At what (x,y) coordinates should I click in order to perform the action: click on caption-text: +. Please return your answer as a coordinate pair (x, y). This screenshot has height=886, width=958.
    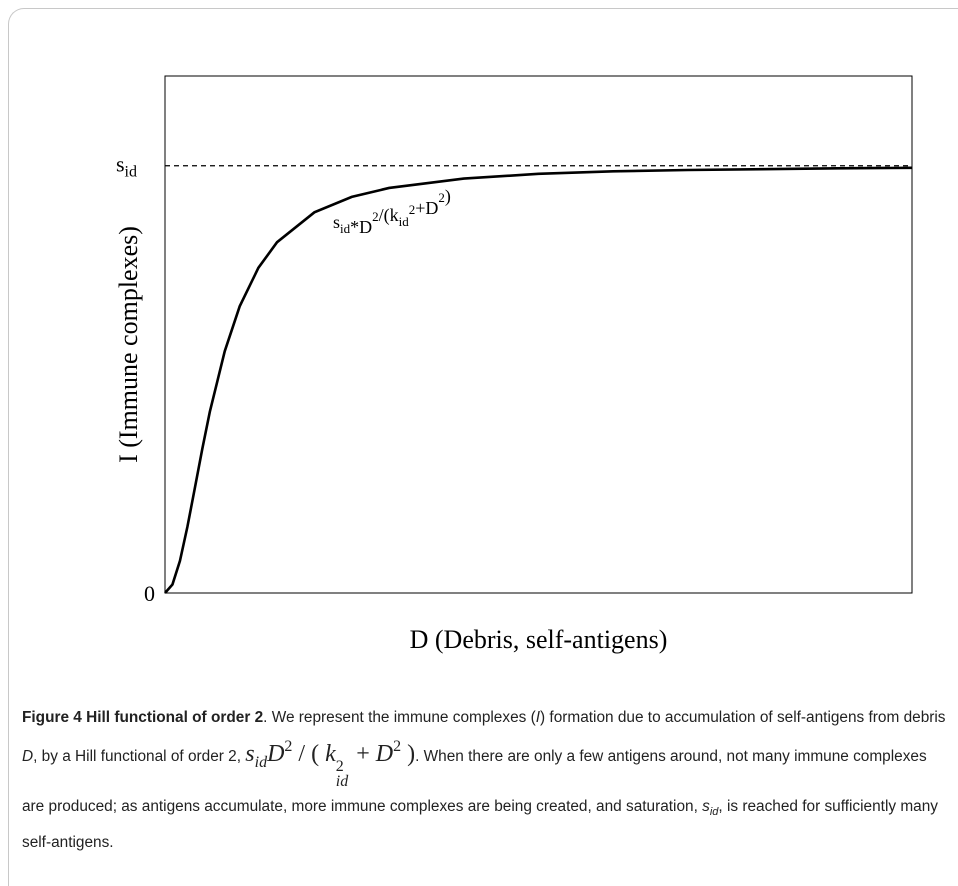
    Looking at the image, I should click on (363, 754).